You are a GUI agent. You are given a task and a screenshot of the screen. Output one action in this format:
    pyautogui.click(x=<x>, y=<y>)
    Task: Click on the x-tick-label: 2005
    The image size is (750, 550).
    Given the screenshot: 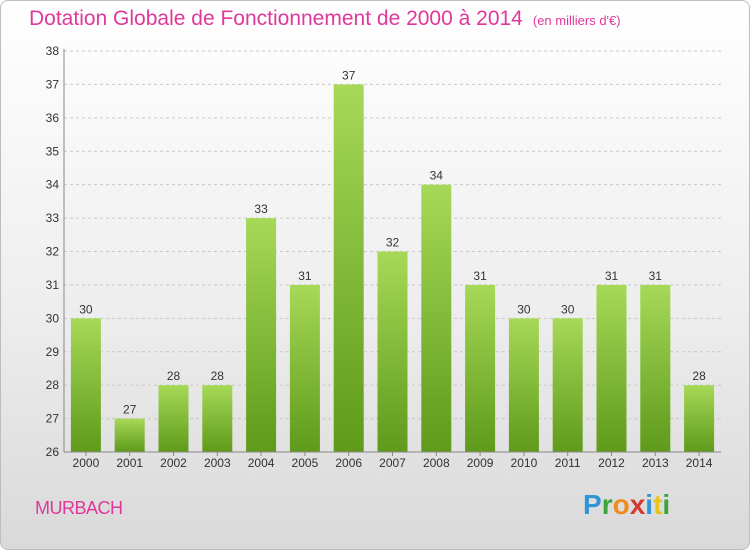 What is the action you would take?
    pyautogui.click(x=305, y=463)
    